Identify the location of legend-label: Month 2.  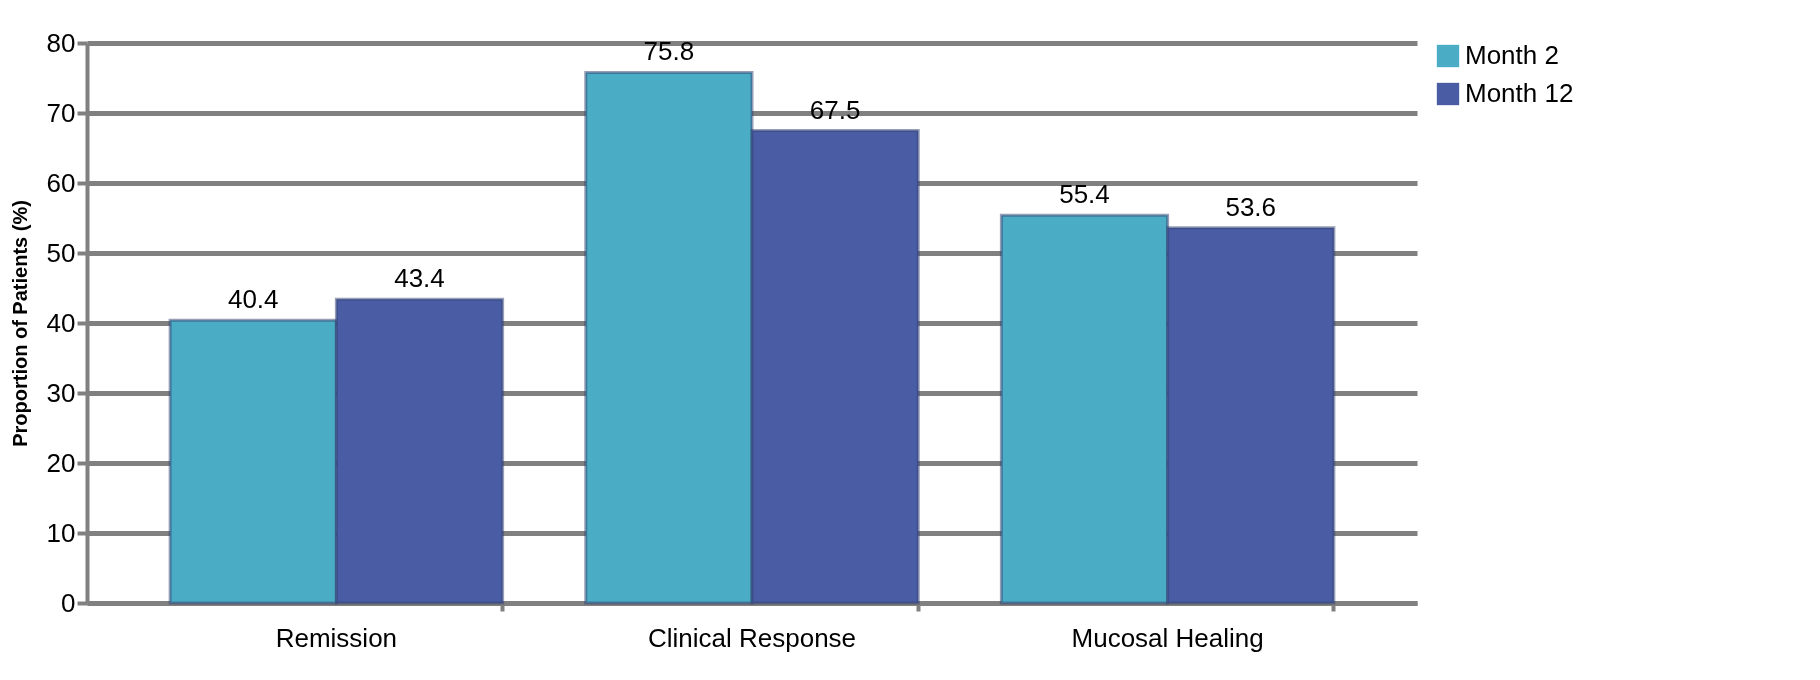
(1512, 55).